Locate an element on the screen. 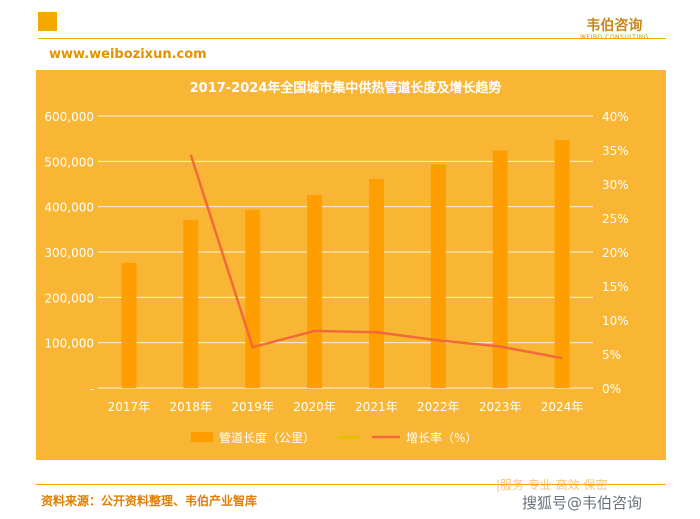  x-tick-label: 2019年 is located at coordinates (252, 407).